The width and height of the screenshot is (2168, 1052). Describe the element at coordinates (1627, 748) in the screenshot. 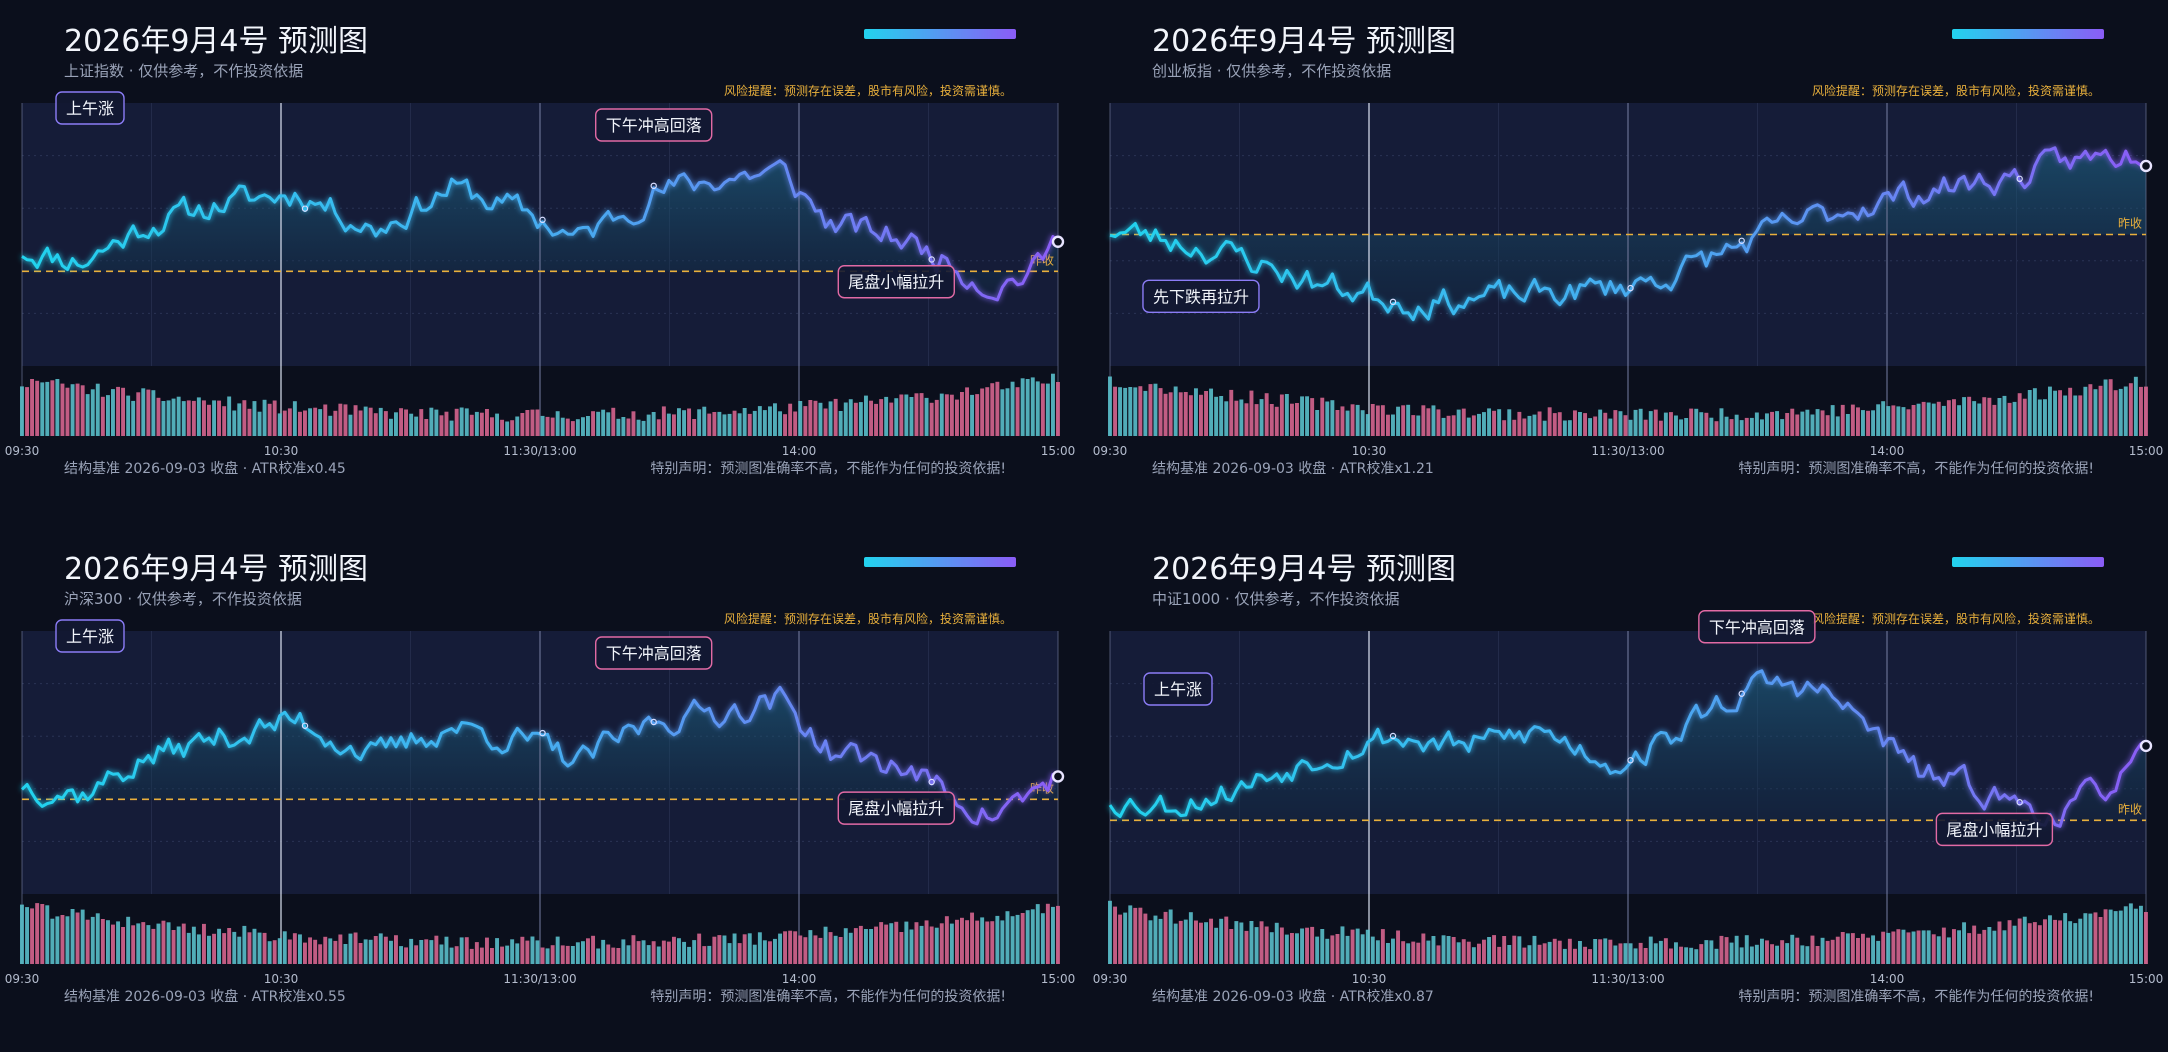

I see `price-line` at that location.